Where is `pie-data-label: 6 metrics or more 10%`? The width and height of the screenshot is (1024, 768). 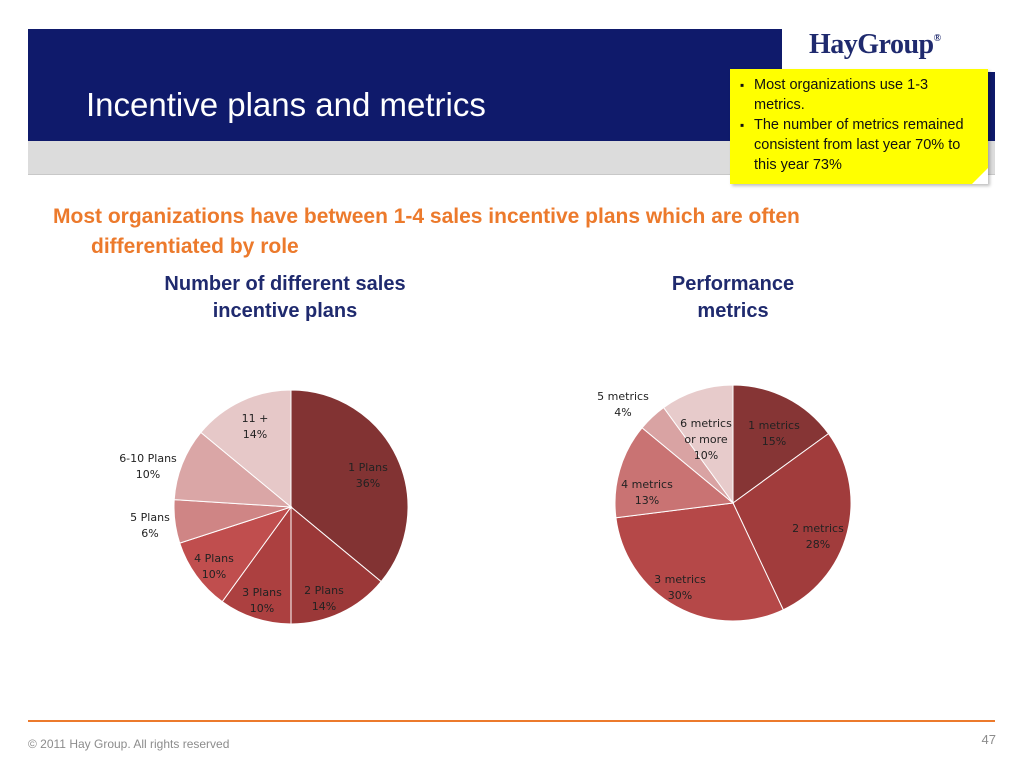 pie-data-label: 6 metrics or more 10% is located at coordinates (706, 439).